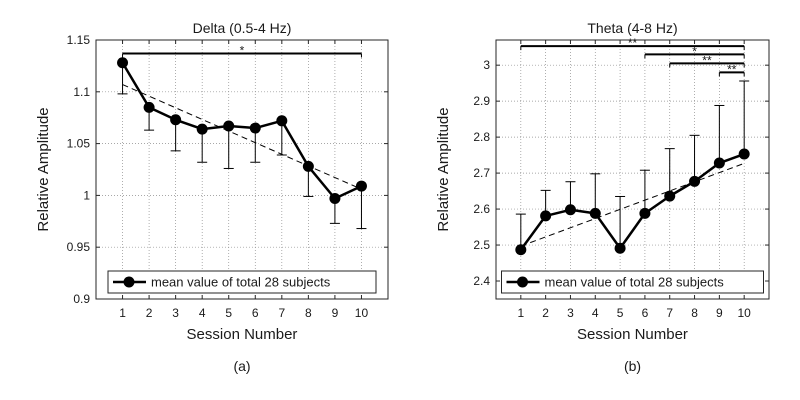 The image size is (800, 400). I want to click on legend-a: mean value of total 28 subjects, so click(242, 282).